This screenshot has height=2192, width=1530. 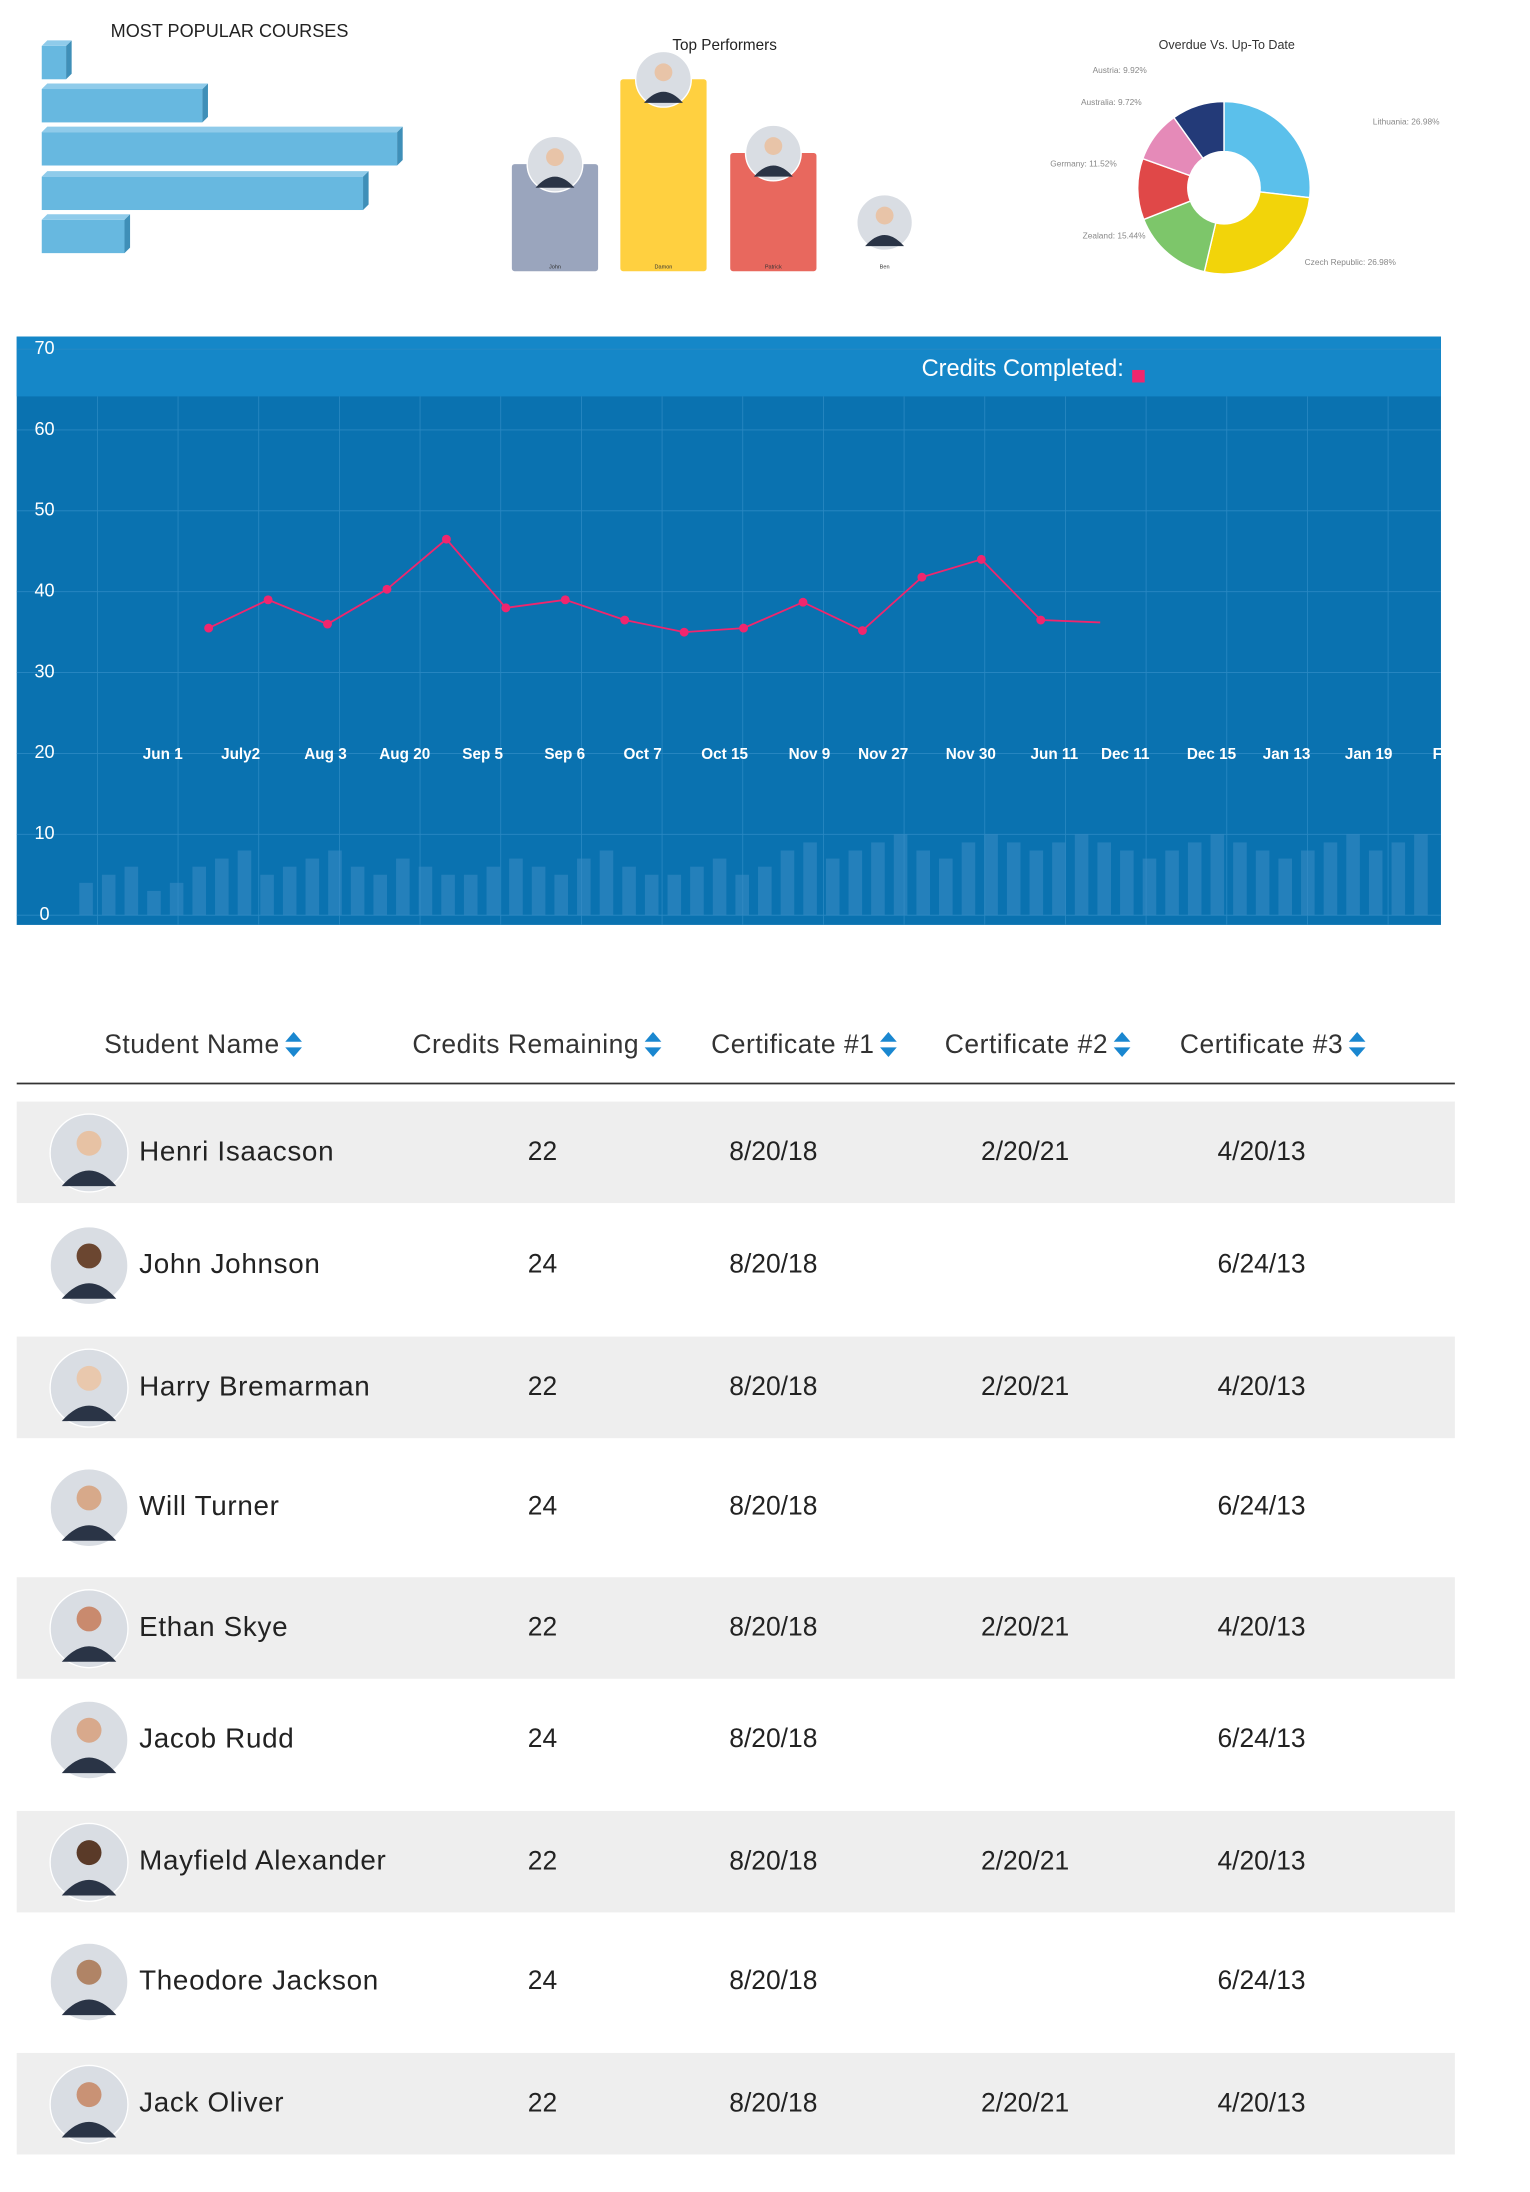 What do you see at coordinates (883, 754) in the screenshot?
I see `x-tick-label: Nov 27` at bounding box center [883, 754].